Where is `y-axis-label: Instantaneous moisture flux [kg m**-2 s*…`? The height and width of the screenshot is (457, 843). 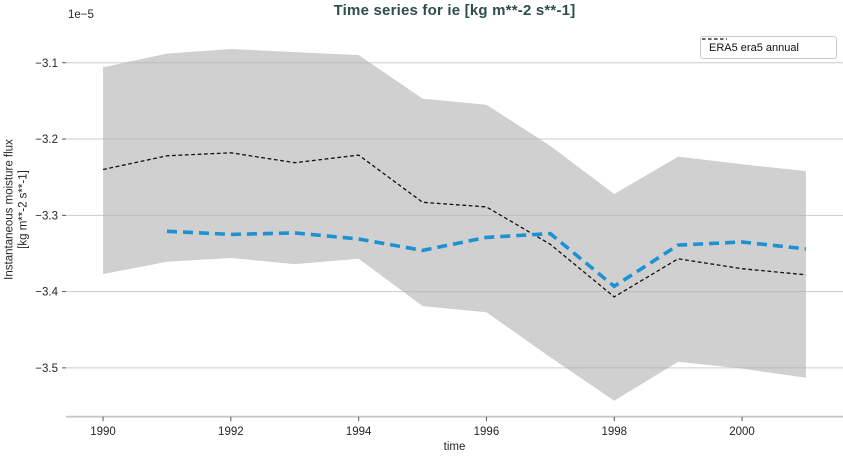
y-axis-label: Instantaneous moisture flux [kg m**-2 s*… is located at coordinates (17, 210).